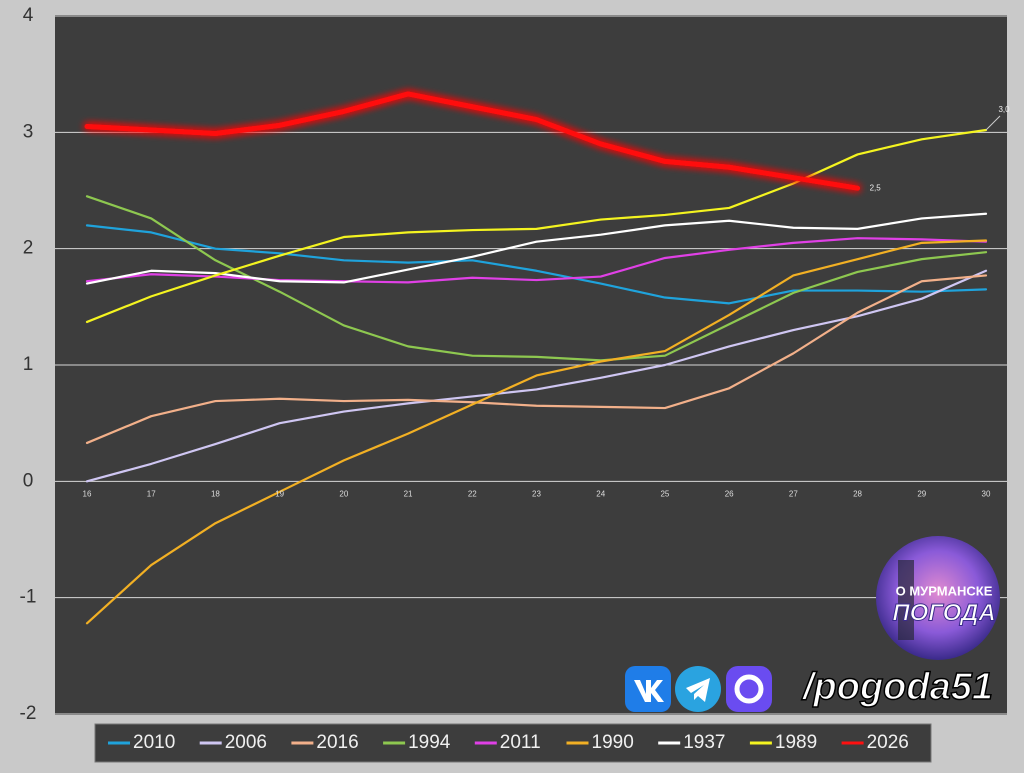 Image resolution: width=1024 pixels, height=773 pixels. Describe the element at coordinates (215, 493) in the screenshot. I see `x-tick-label: 18` at that location.